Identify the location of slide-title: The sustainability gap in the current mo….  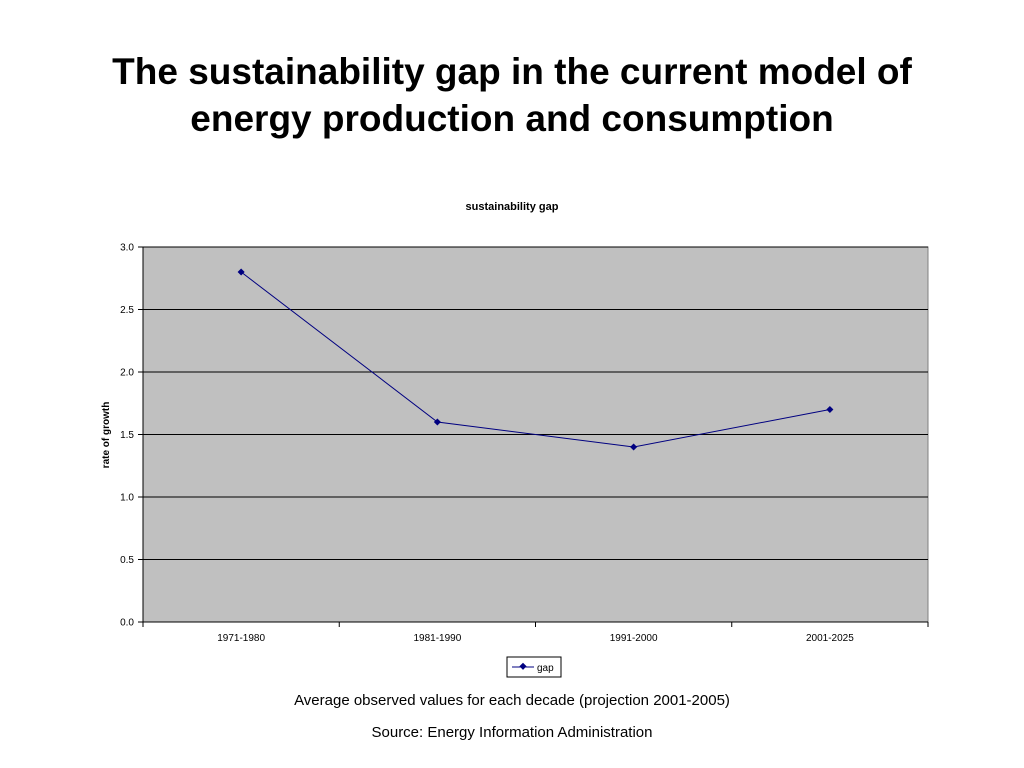
(512, 95).